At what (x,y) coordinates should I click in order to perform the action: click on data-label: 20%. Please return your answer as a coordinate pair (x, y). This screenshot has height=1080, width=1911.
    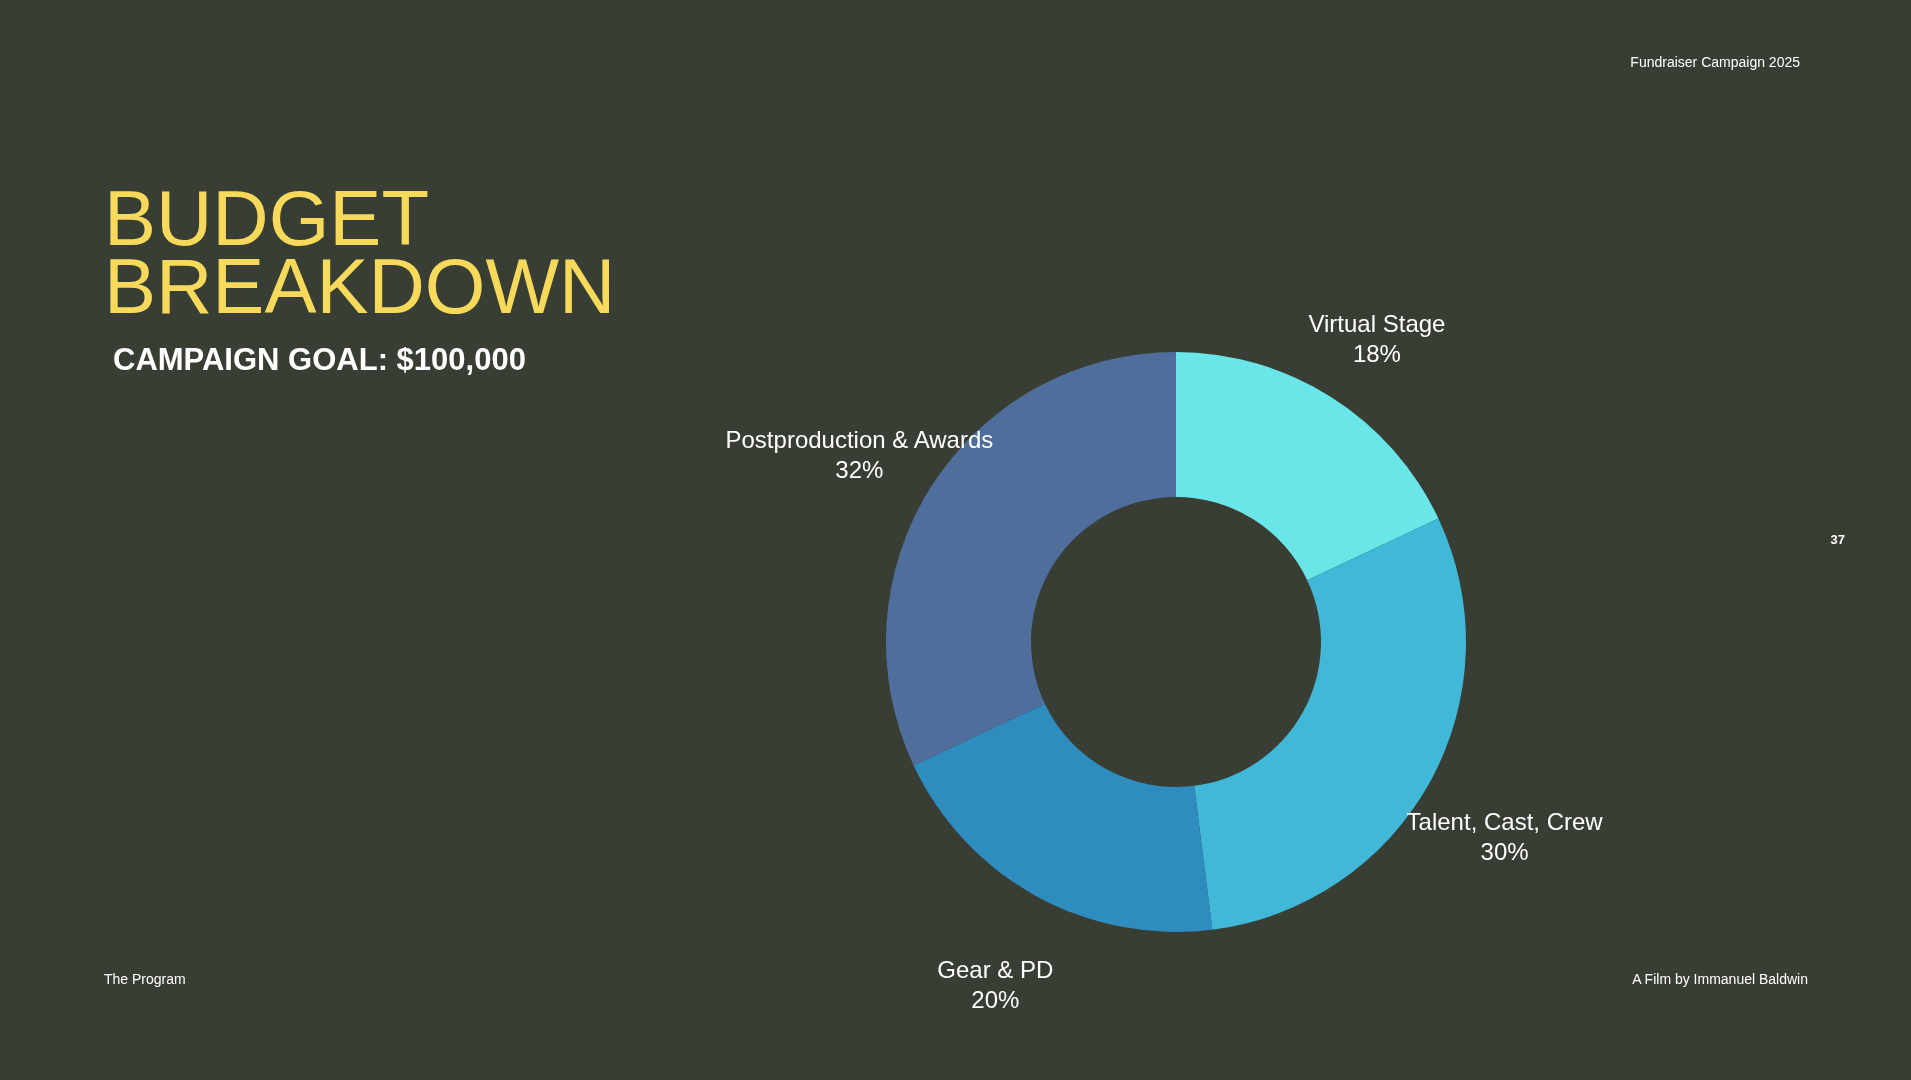
    Looking at the image, I should click on (995, 999).